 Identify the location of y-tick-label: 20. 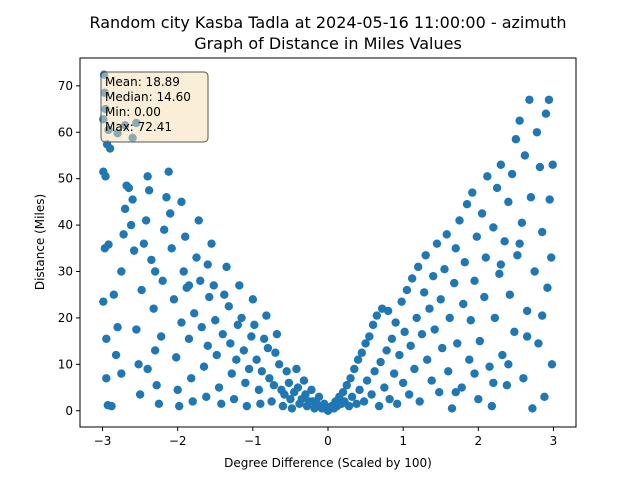
(65, 318).